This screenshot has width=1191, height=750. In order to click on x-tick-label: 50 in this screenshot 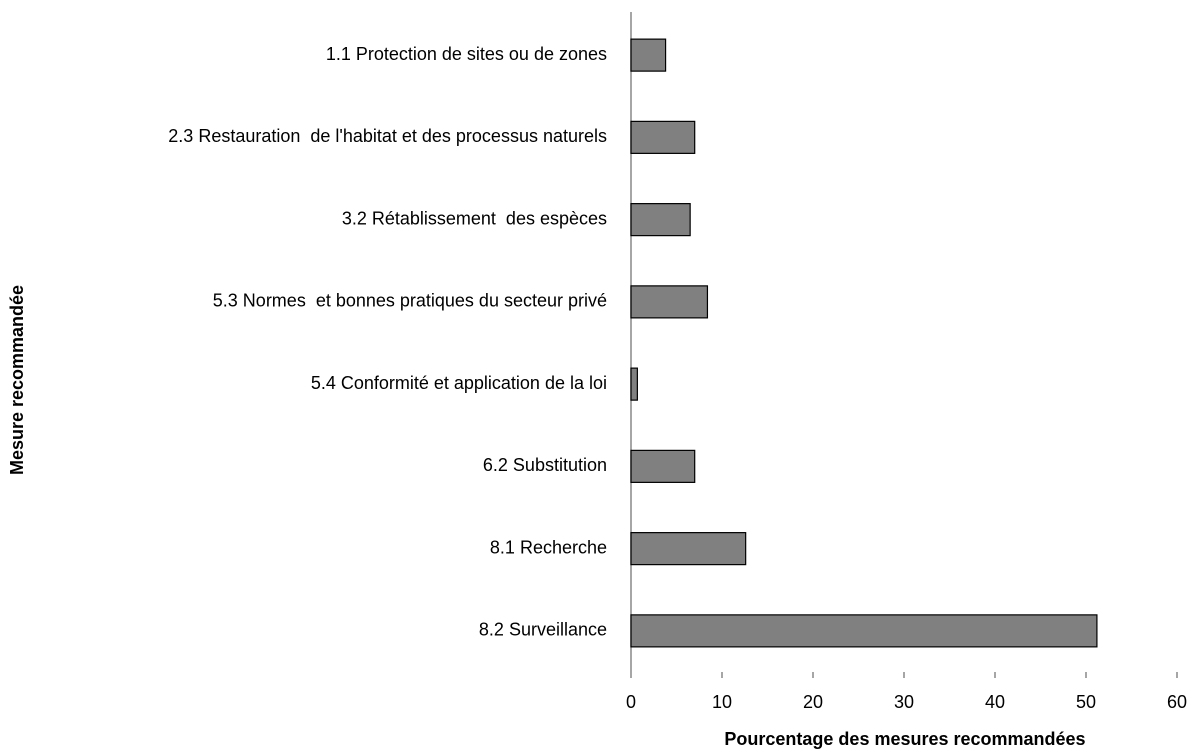, I will do `click(1086, 702)`.